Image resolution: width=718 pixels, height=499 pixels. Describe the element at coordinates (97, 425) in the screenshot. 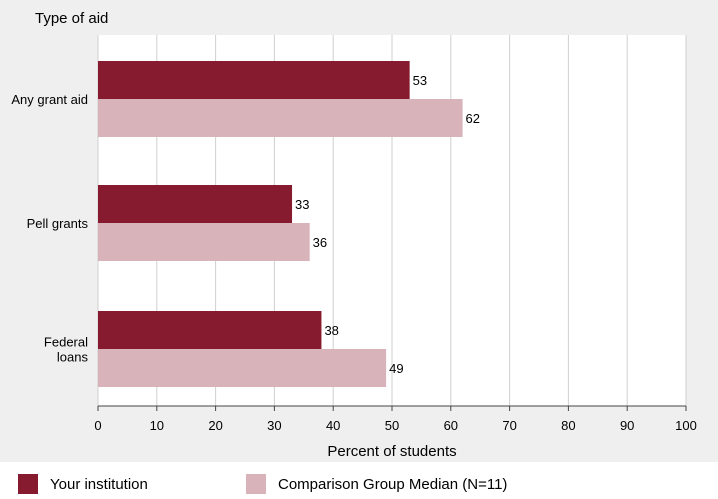

I see `x-tick-label: 0` at that location.